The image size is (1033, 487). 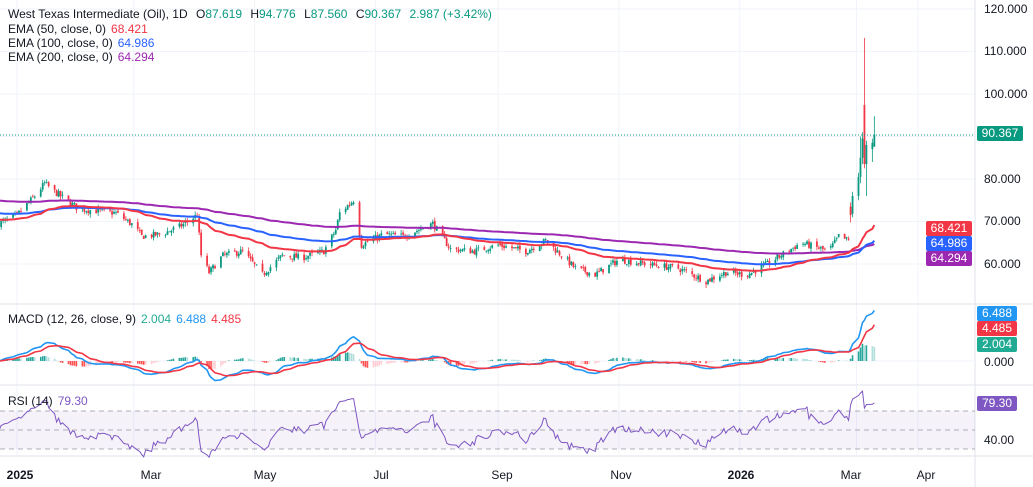 What do you see at coordinates (360, 14) in the screenshot?
I see `close-label: C` at bounding box center [360, 14].